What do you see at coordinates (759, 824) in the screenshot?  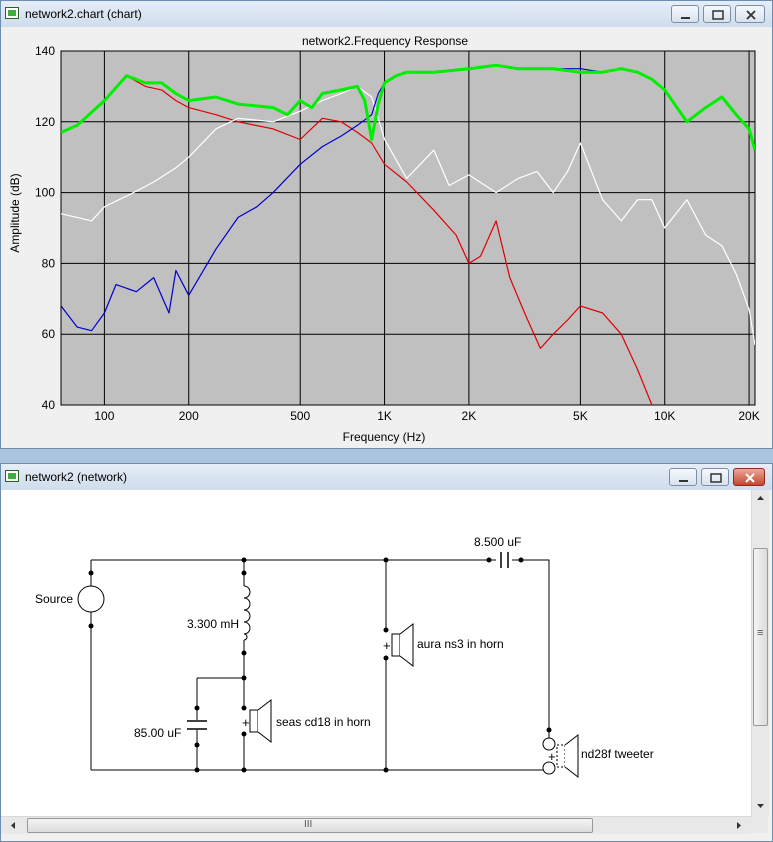 I see `size-grip` at bounding box center [759, 824].